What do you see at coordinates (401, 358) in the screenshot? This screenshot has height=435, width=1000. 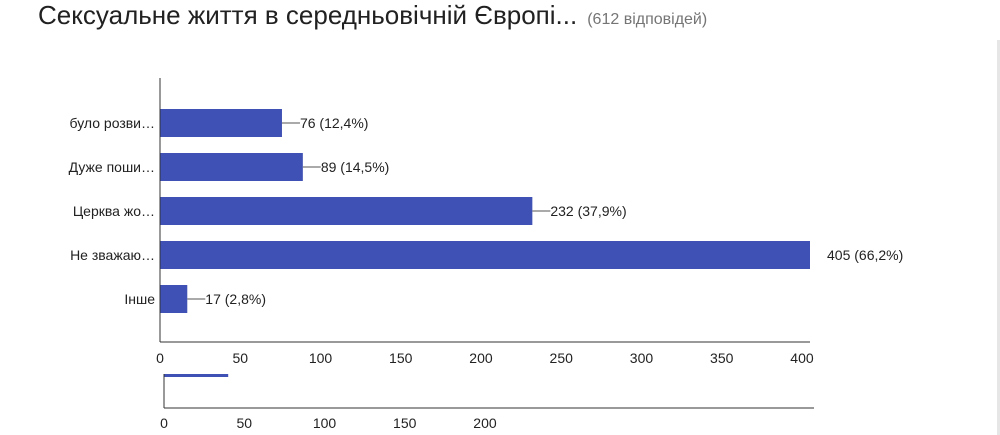 I see `x-tick-label: 150` at bounding box center [401, 358].